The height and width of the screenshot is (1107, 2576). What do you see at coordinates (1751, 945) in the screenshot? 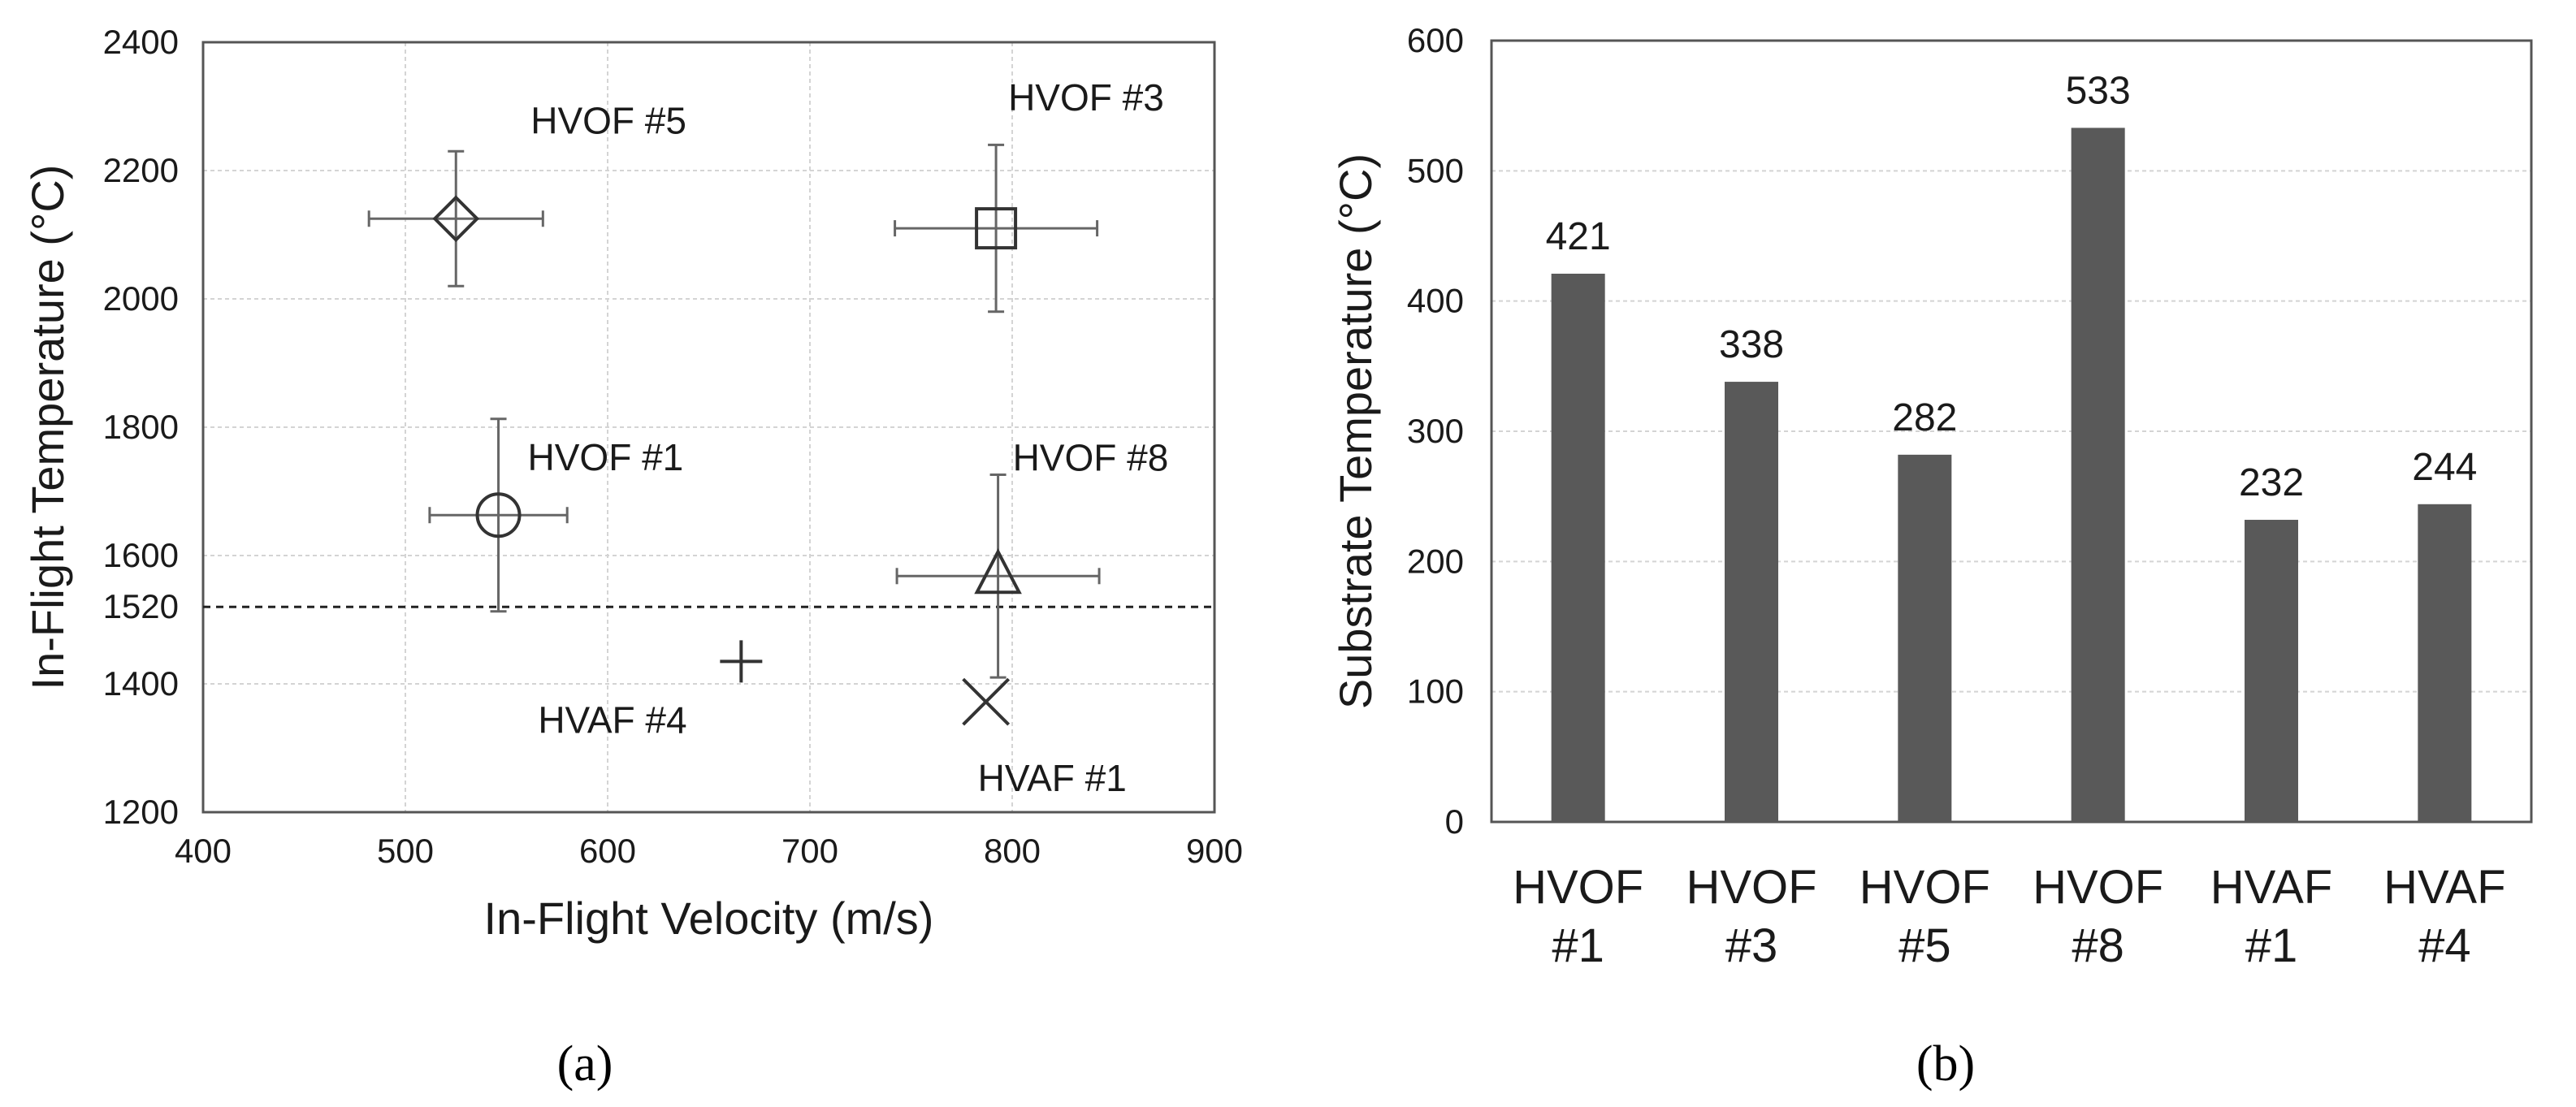
I see `category-label: #3` at bounding box center [1751, 945].